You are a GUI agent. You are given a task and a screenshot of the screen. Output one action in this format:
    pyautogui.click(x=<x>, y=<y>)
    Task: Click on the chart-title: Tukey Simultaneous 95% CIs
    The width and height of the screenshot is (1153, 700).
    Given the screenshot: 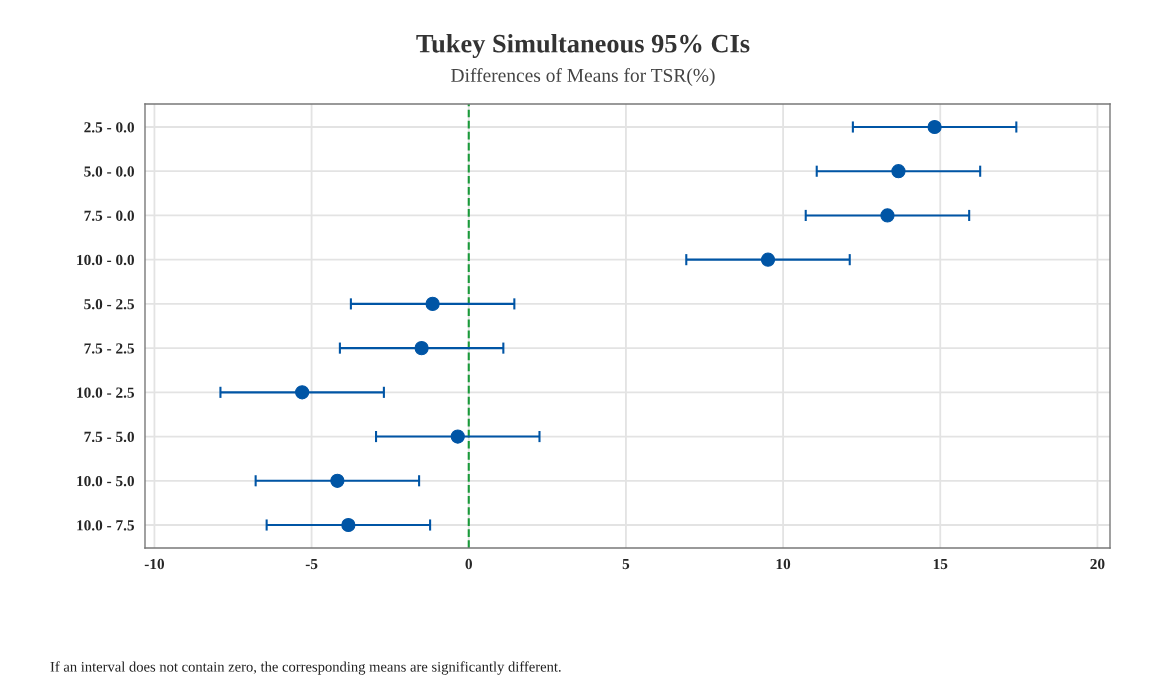 What is the action you would take?
    pyautogui.click(x=583, y=46)
    